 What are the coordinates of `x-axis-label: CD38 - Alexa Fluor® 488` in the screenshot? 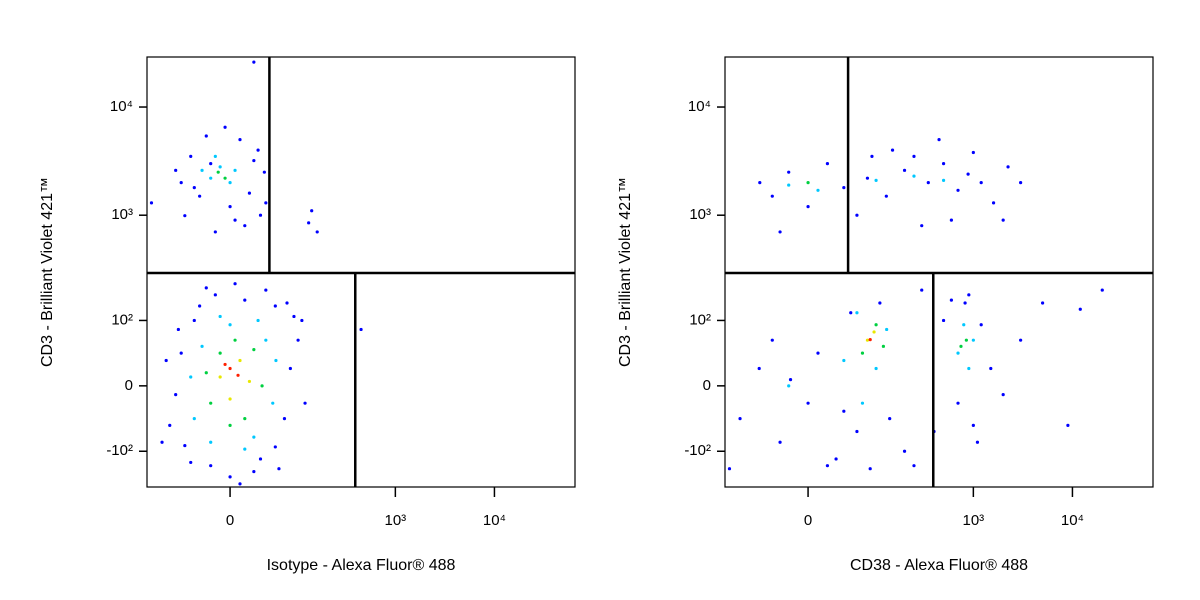 It's located at (939, 565).